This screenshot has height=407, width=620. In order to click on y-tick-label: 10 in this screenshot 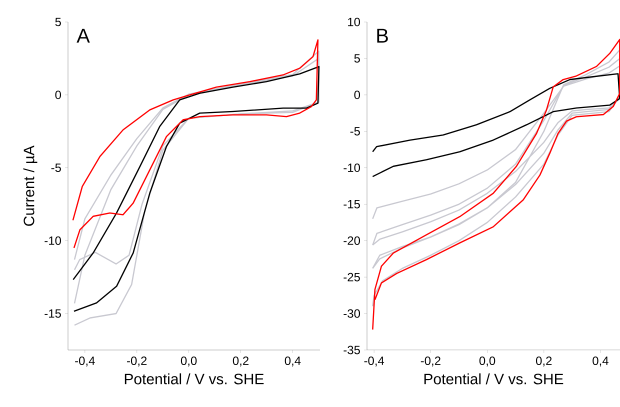, I will do `click(354, 22)`.